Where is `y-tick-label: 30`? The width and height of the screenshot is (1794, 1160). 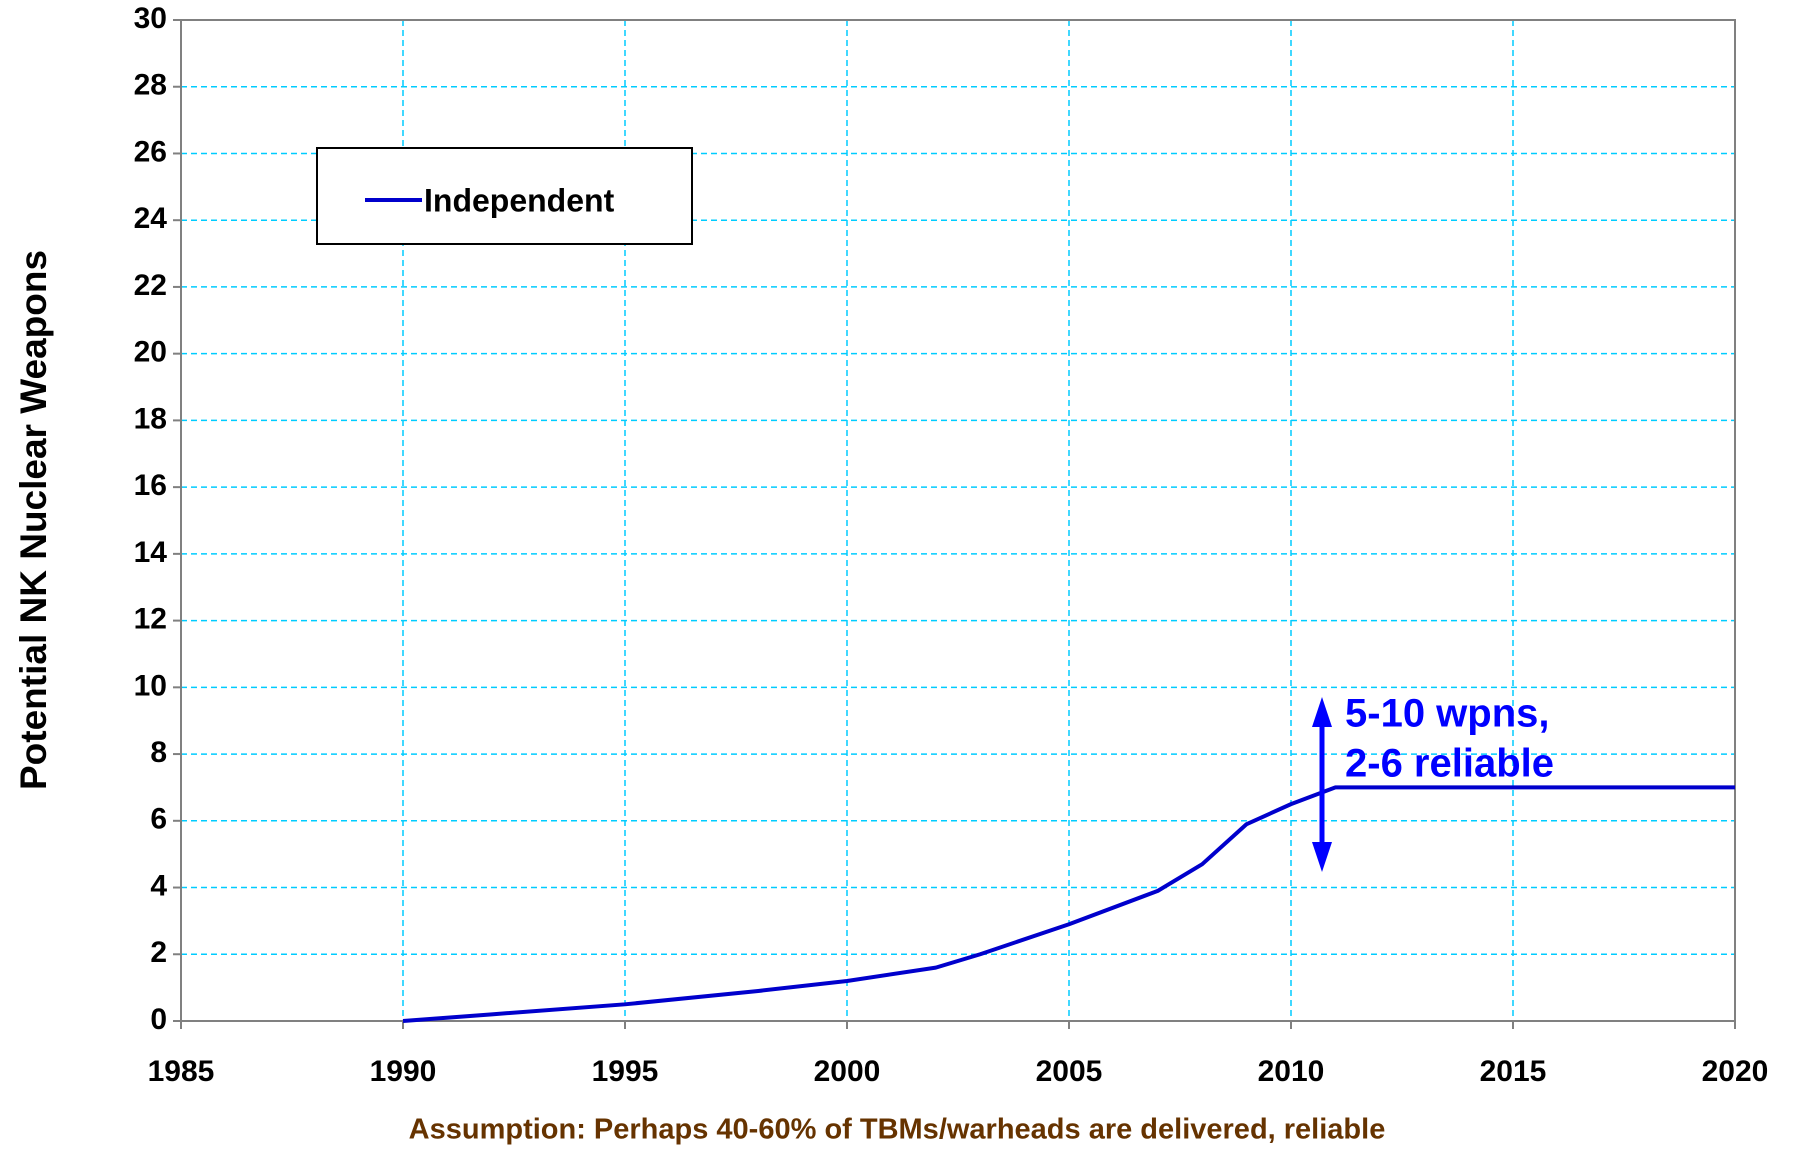
y-tick-label: 30 is located at coordinates (150, 18).